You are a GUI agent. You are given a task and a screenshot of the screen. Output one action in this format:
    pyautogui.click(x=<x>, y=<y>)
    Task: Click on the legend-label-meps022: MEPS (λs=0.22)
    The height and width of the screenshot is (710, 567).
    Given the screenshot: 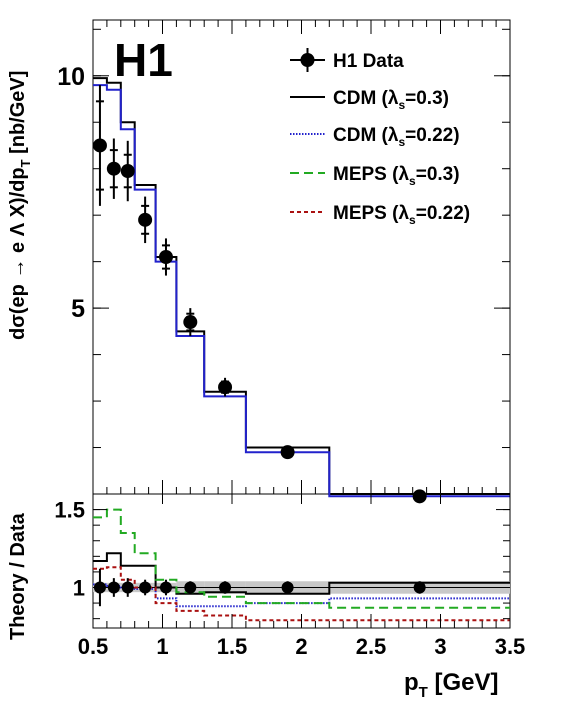 What is the action you would take?
    pyautogui.click(x=401, y=215)
    